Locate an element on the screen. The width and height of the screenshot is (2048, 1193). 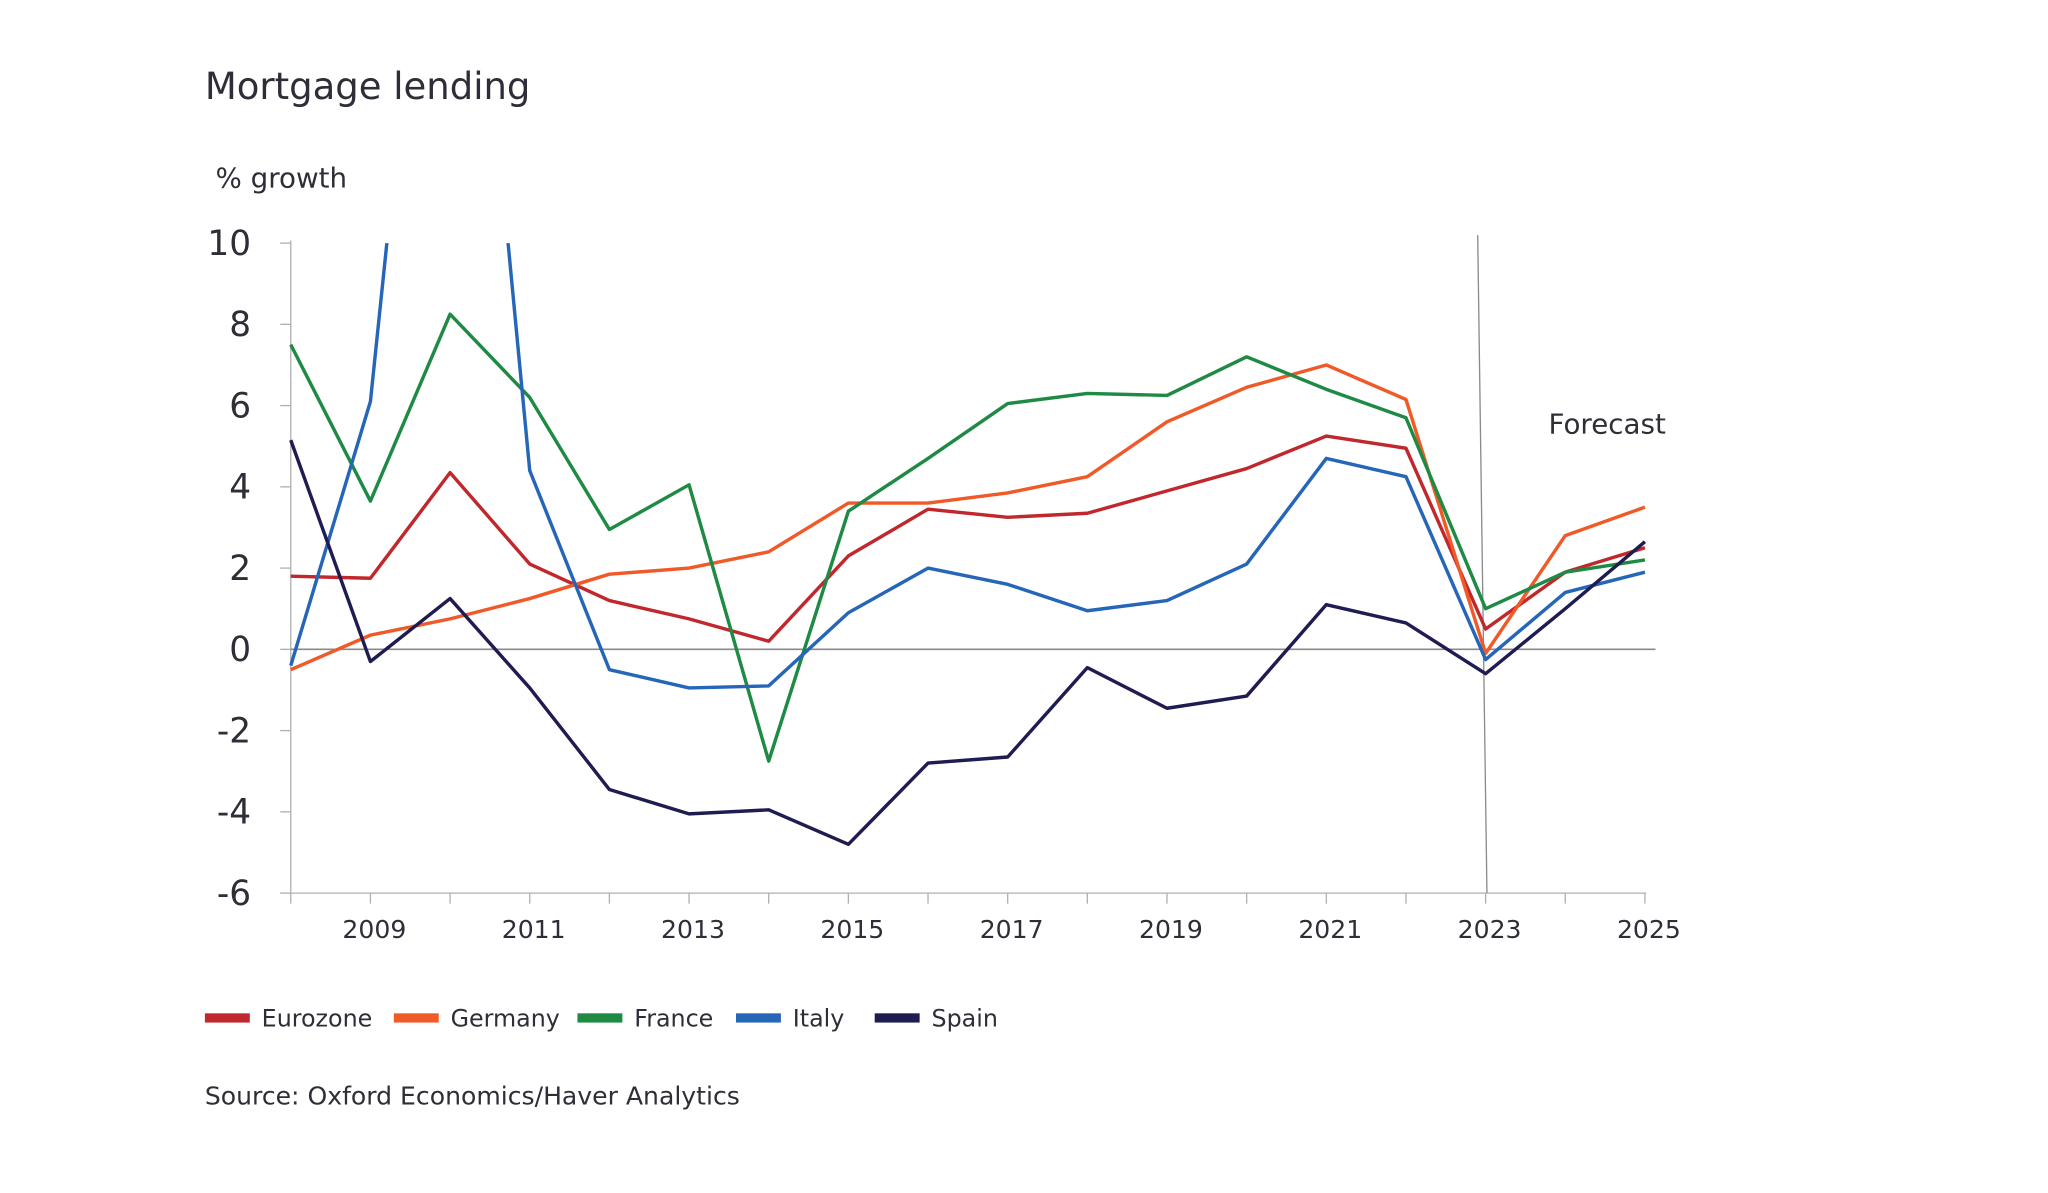
legend-label-germany: Germany is located at coordinates (505, 1019).